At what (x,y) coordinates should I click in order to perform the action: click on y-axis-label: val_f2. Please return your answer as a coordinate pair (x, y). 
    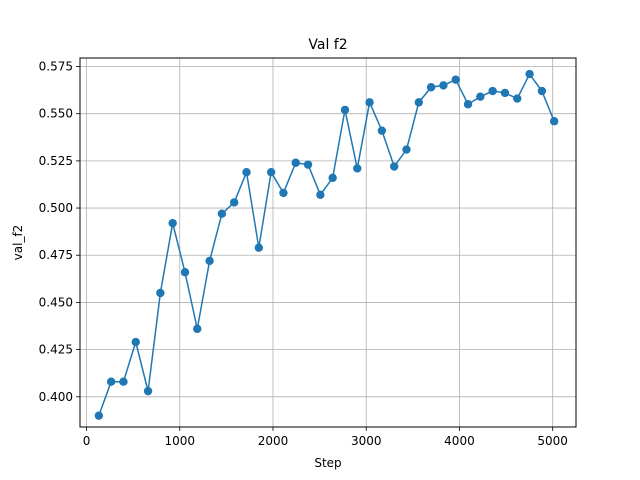
    Looking at the image, I should click on (18, 243).